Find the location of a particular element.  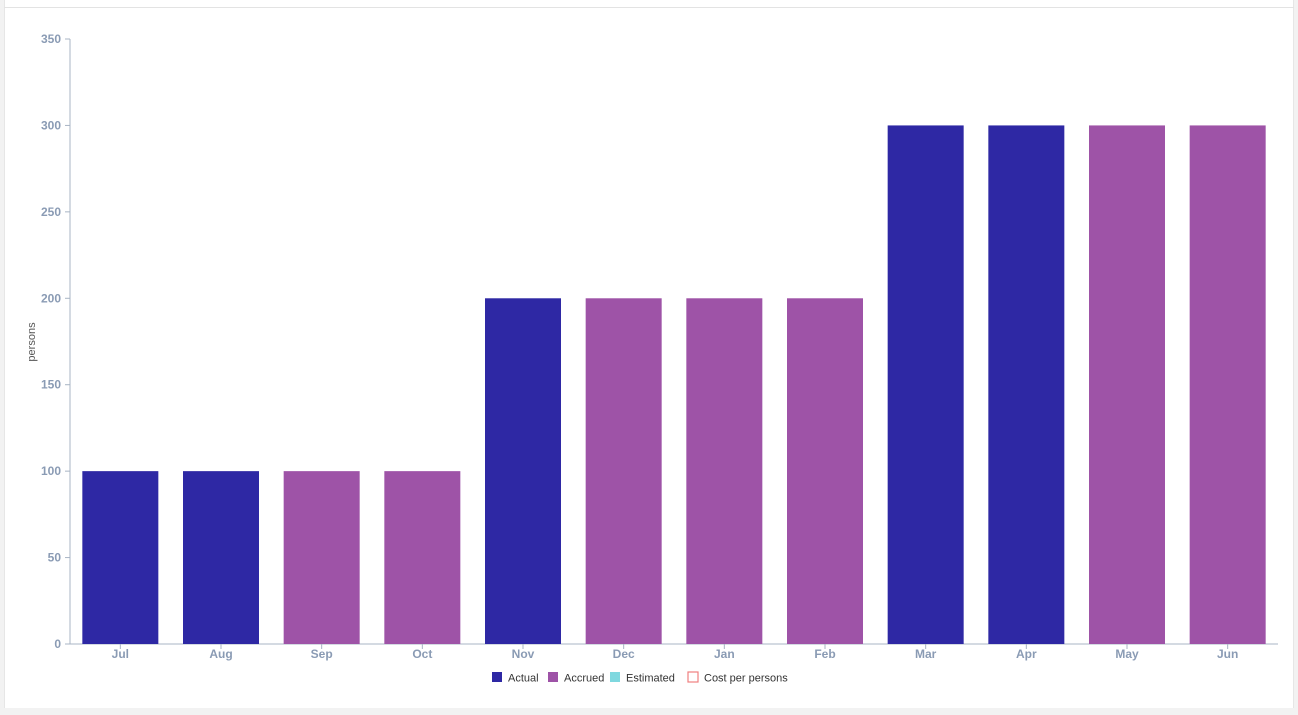

y-tick-label: 300 is located at coordinates (51, 125).